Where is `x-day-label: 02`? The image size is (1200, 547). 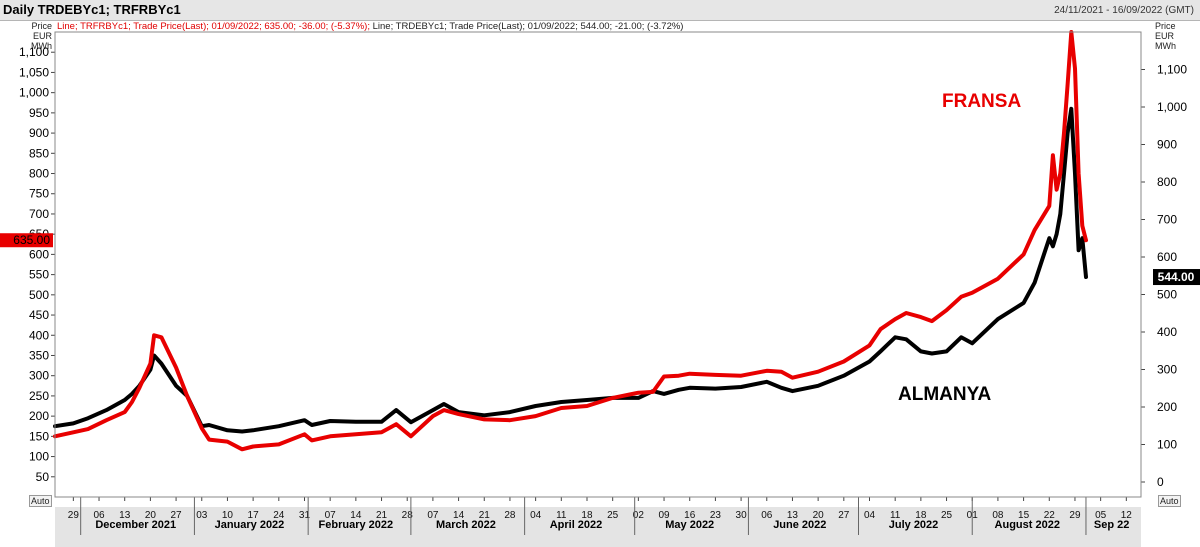
x-day-label: 02 is located at coordinates (639, 515).